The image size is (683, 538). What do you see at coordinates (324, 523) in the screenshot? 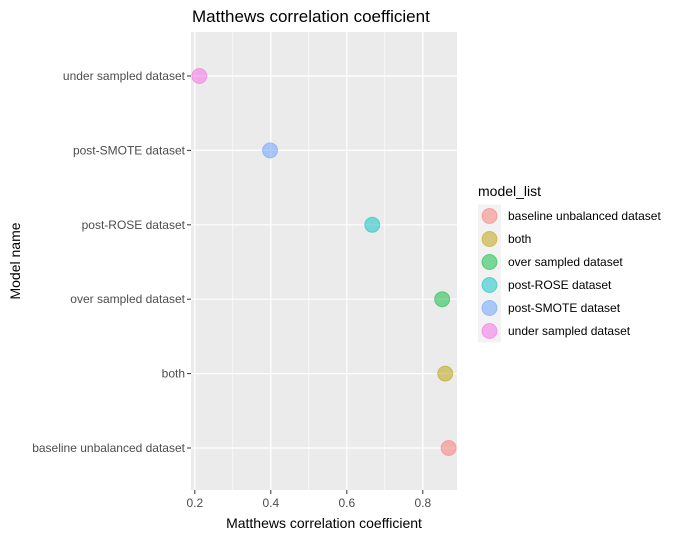
I see `x-axis-title: Matthews correlation coefficient` at bounding box center [324, 523].